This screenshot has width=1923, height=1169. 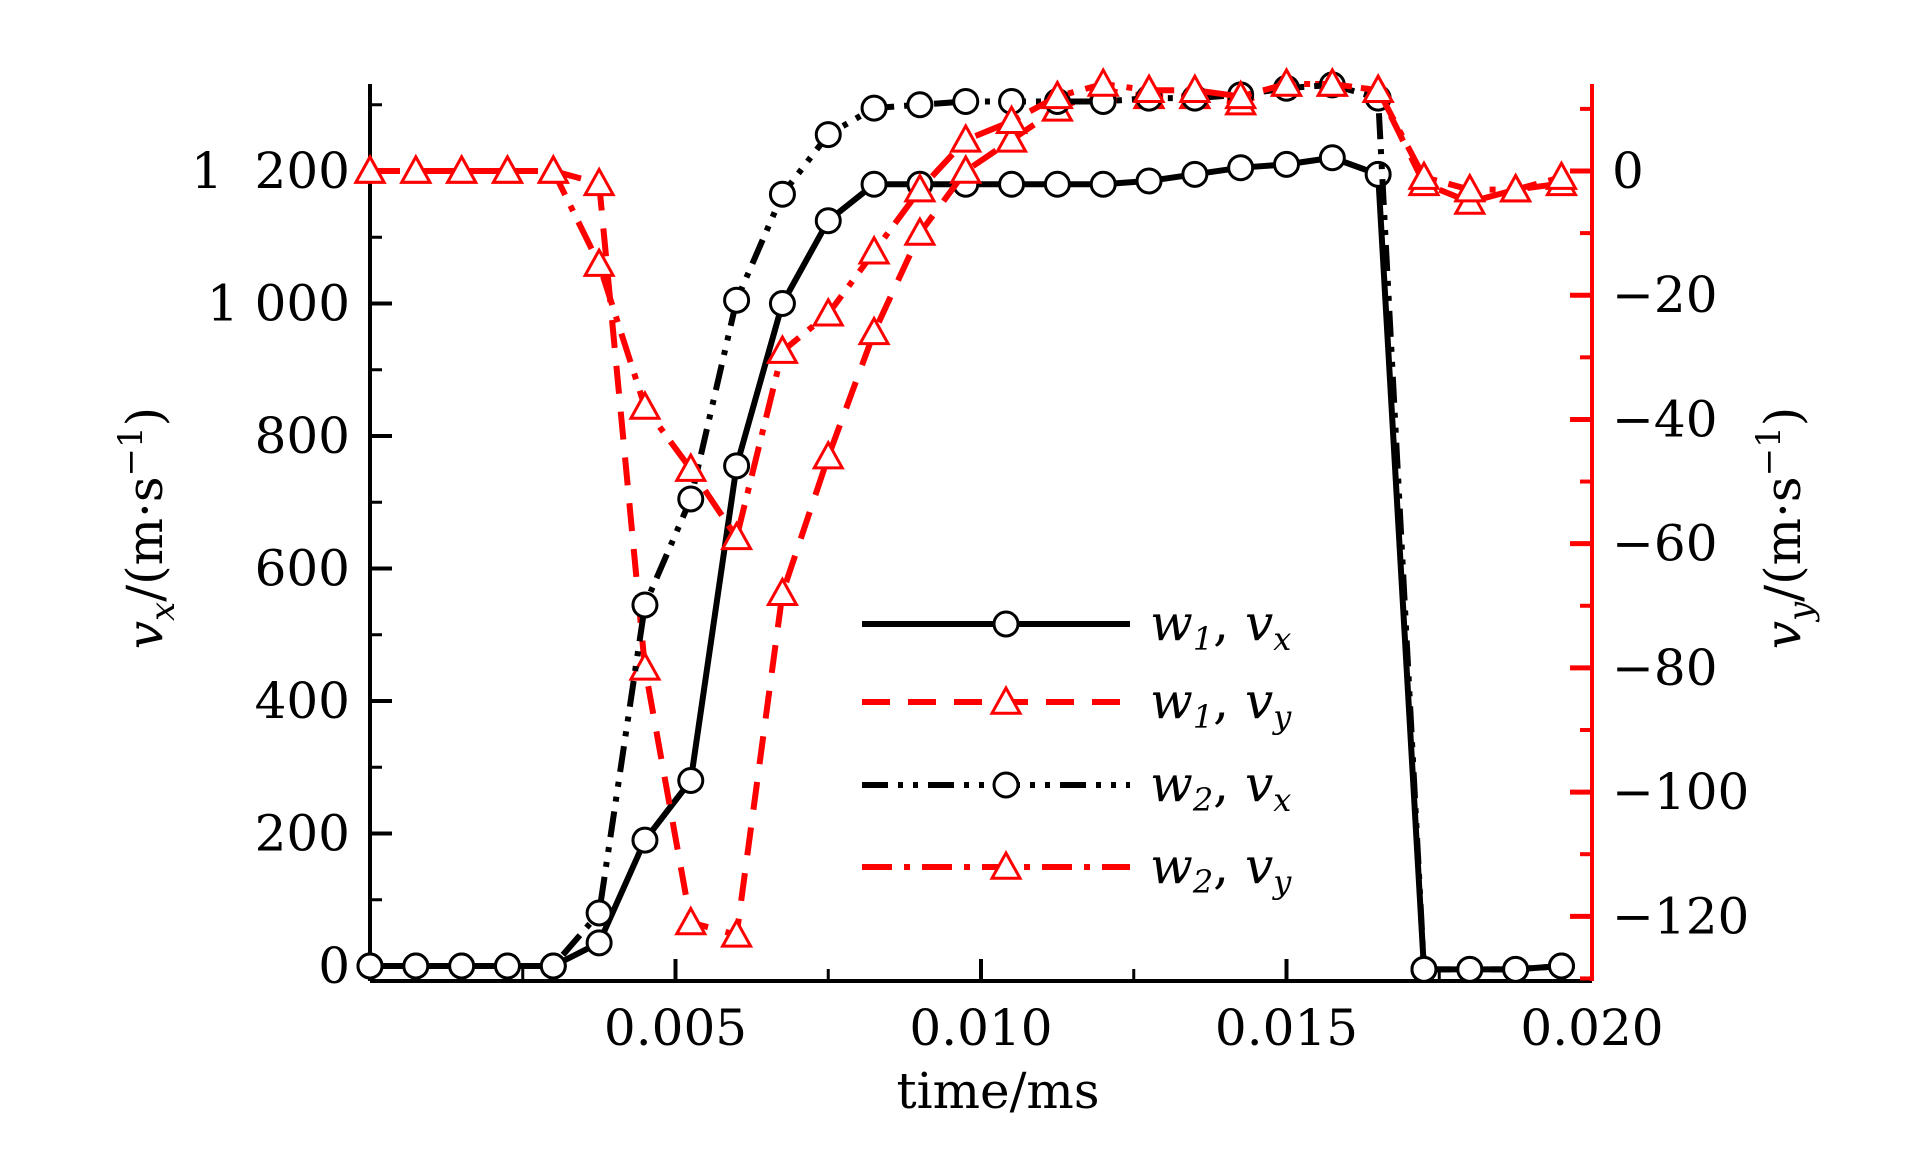 I want to click on y-axis-right: 0 −20 −40 −60 −80 −100 −120, so click(x=1659, y=532).